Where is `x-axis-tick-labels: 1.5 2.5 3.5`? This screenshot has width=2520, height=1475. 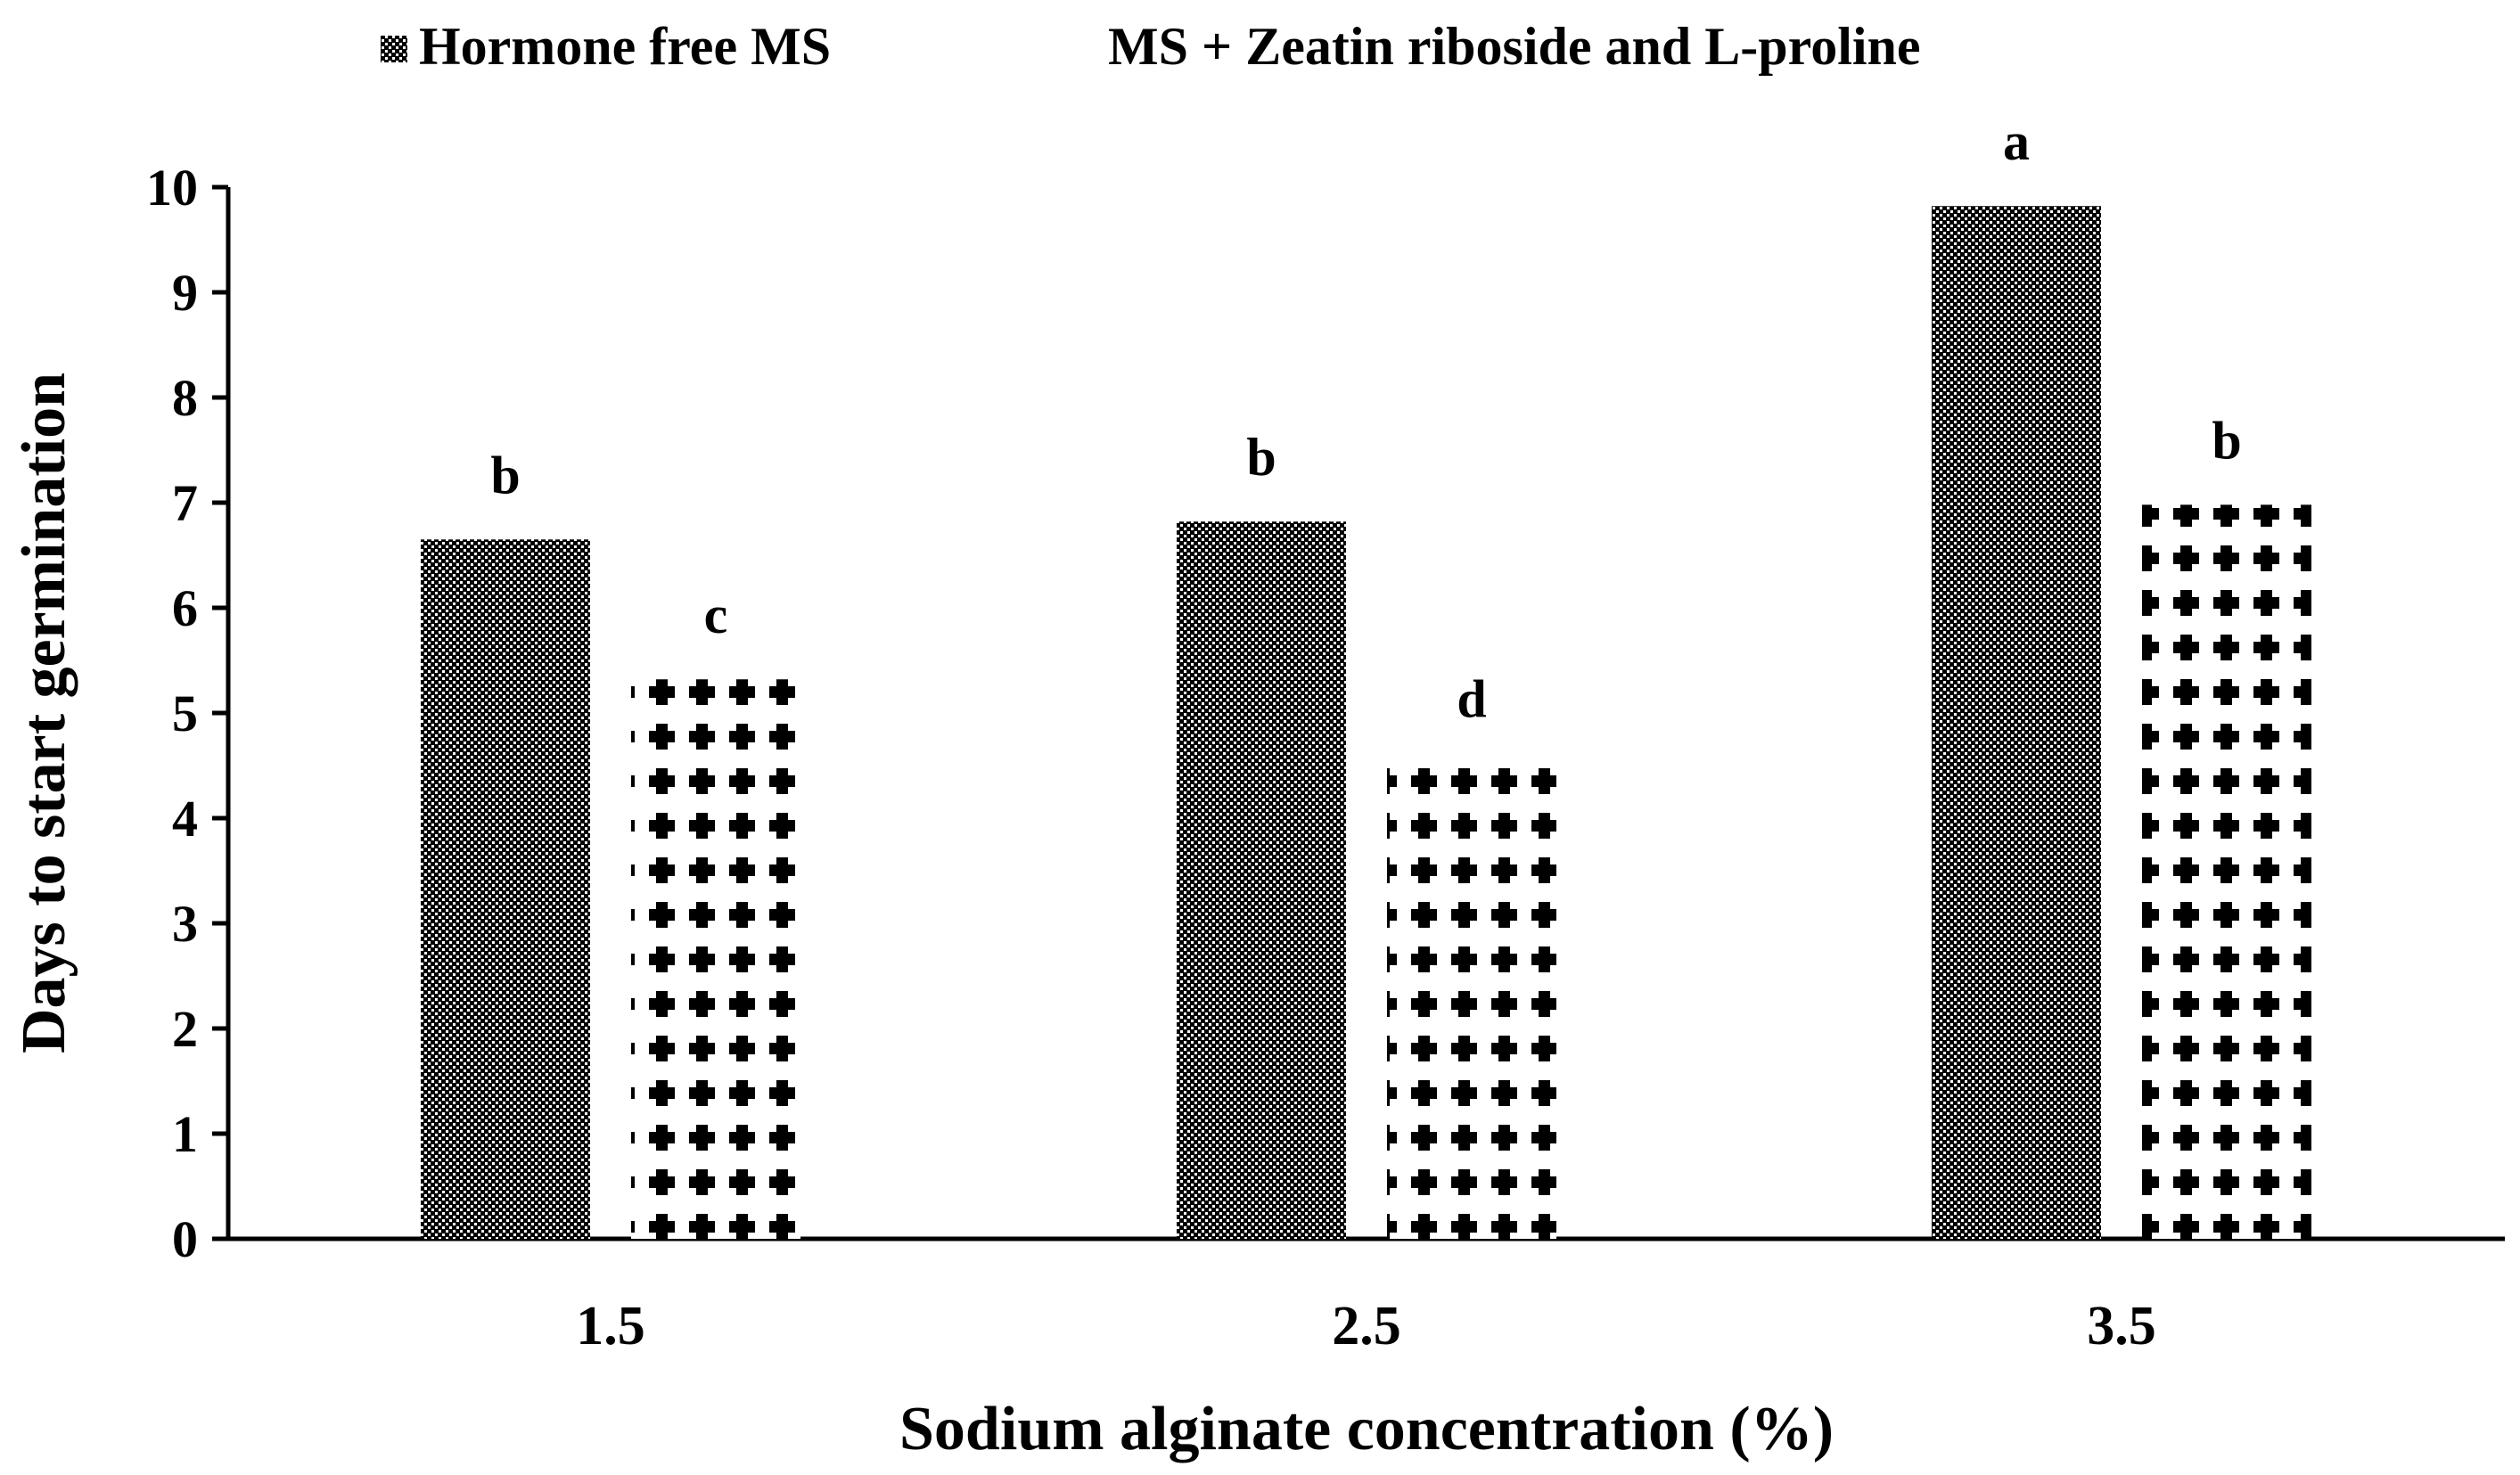 x-axis-tick-labels: 1.5 2.5 3.5 is located at coordinates (1366, 1326).